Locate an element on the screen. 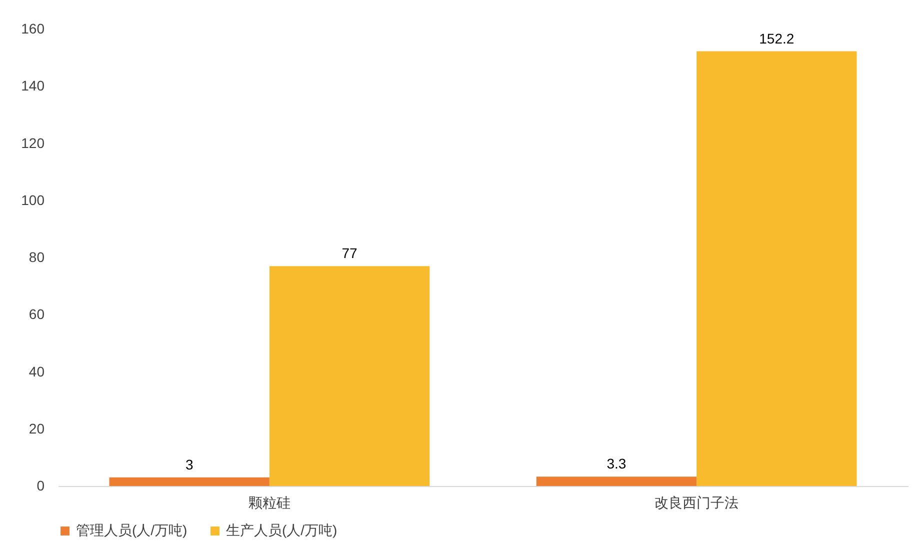 The width and height of the screenshot is (923, 557). y-tick-label: 140 is located at coordinates (33, 86).